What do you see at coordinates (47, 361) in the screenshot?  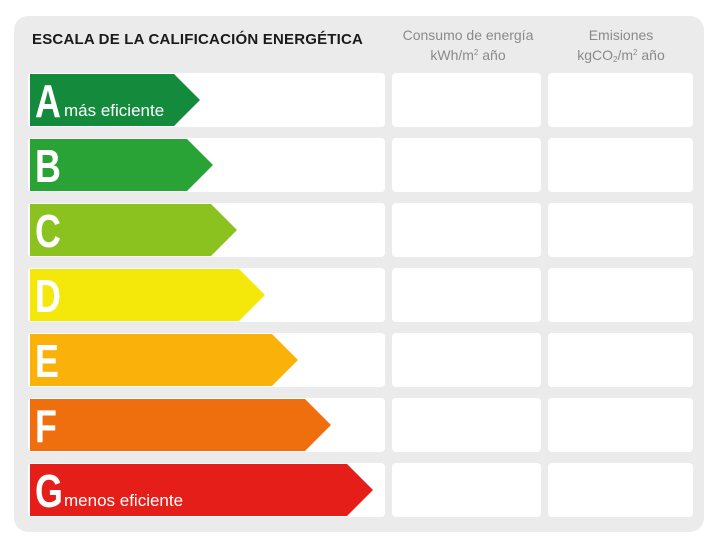 I see `rating-letter: E` at bounding box center [47, 361].